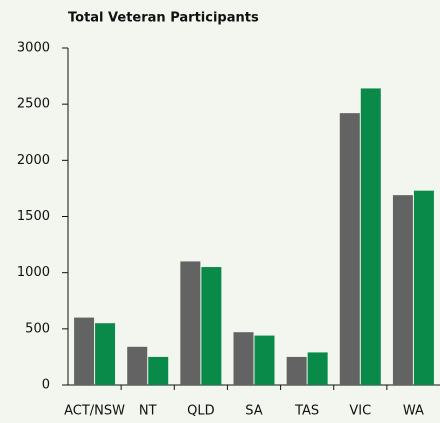 Image resolution: width=440 pixels, height=423 pixels. I want to click on x-tick-label: WA, so click(413, 411).